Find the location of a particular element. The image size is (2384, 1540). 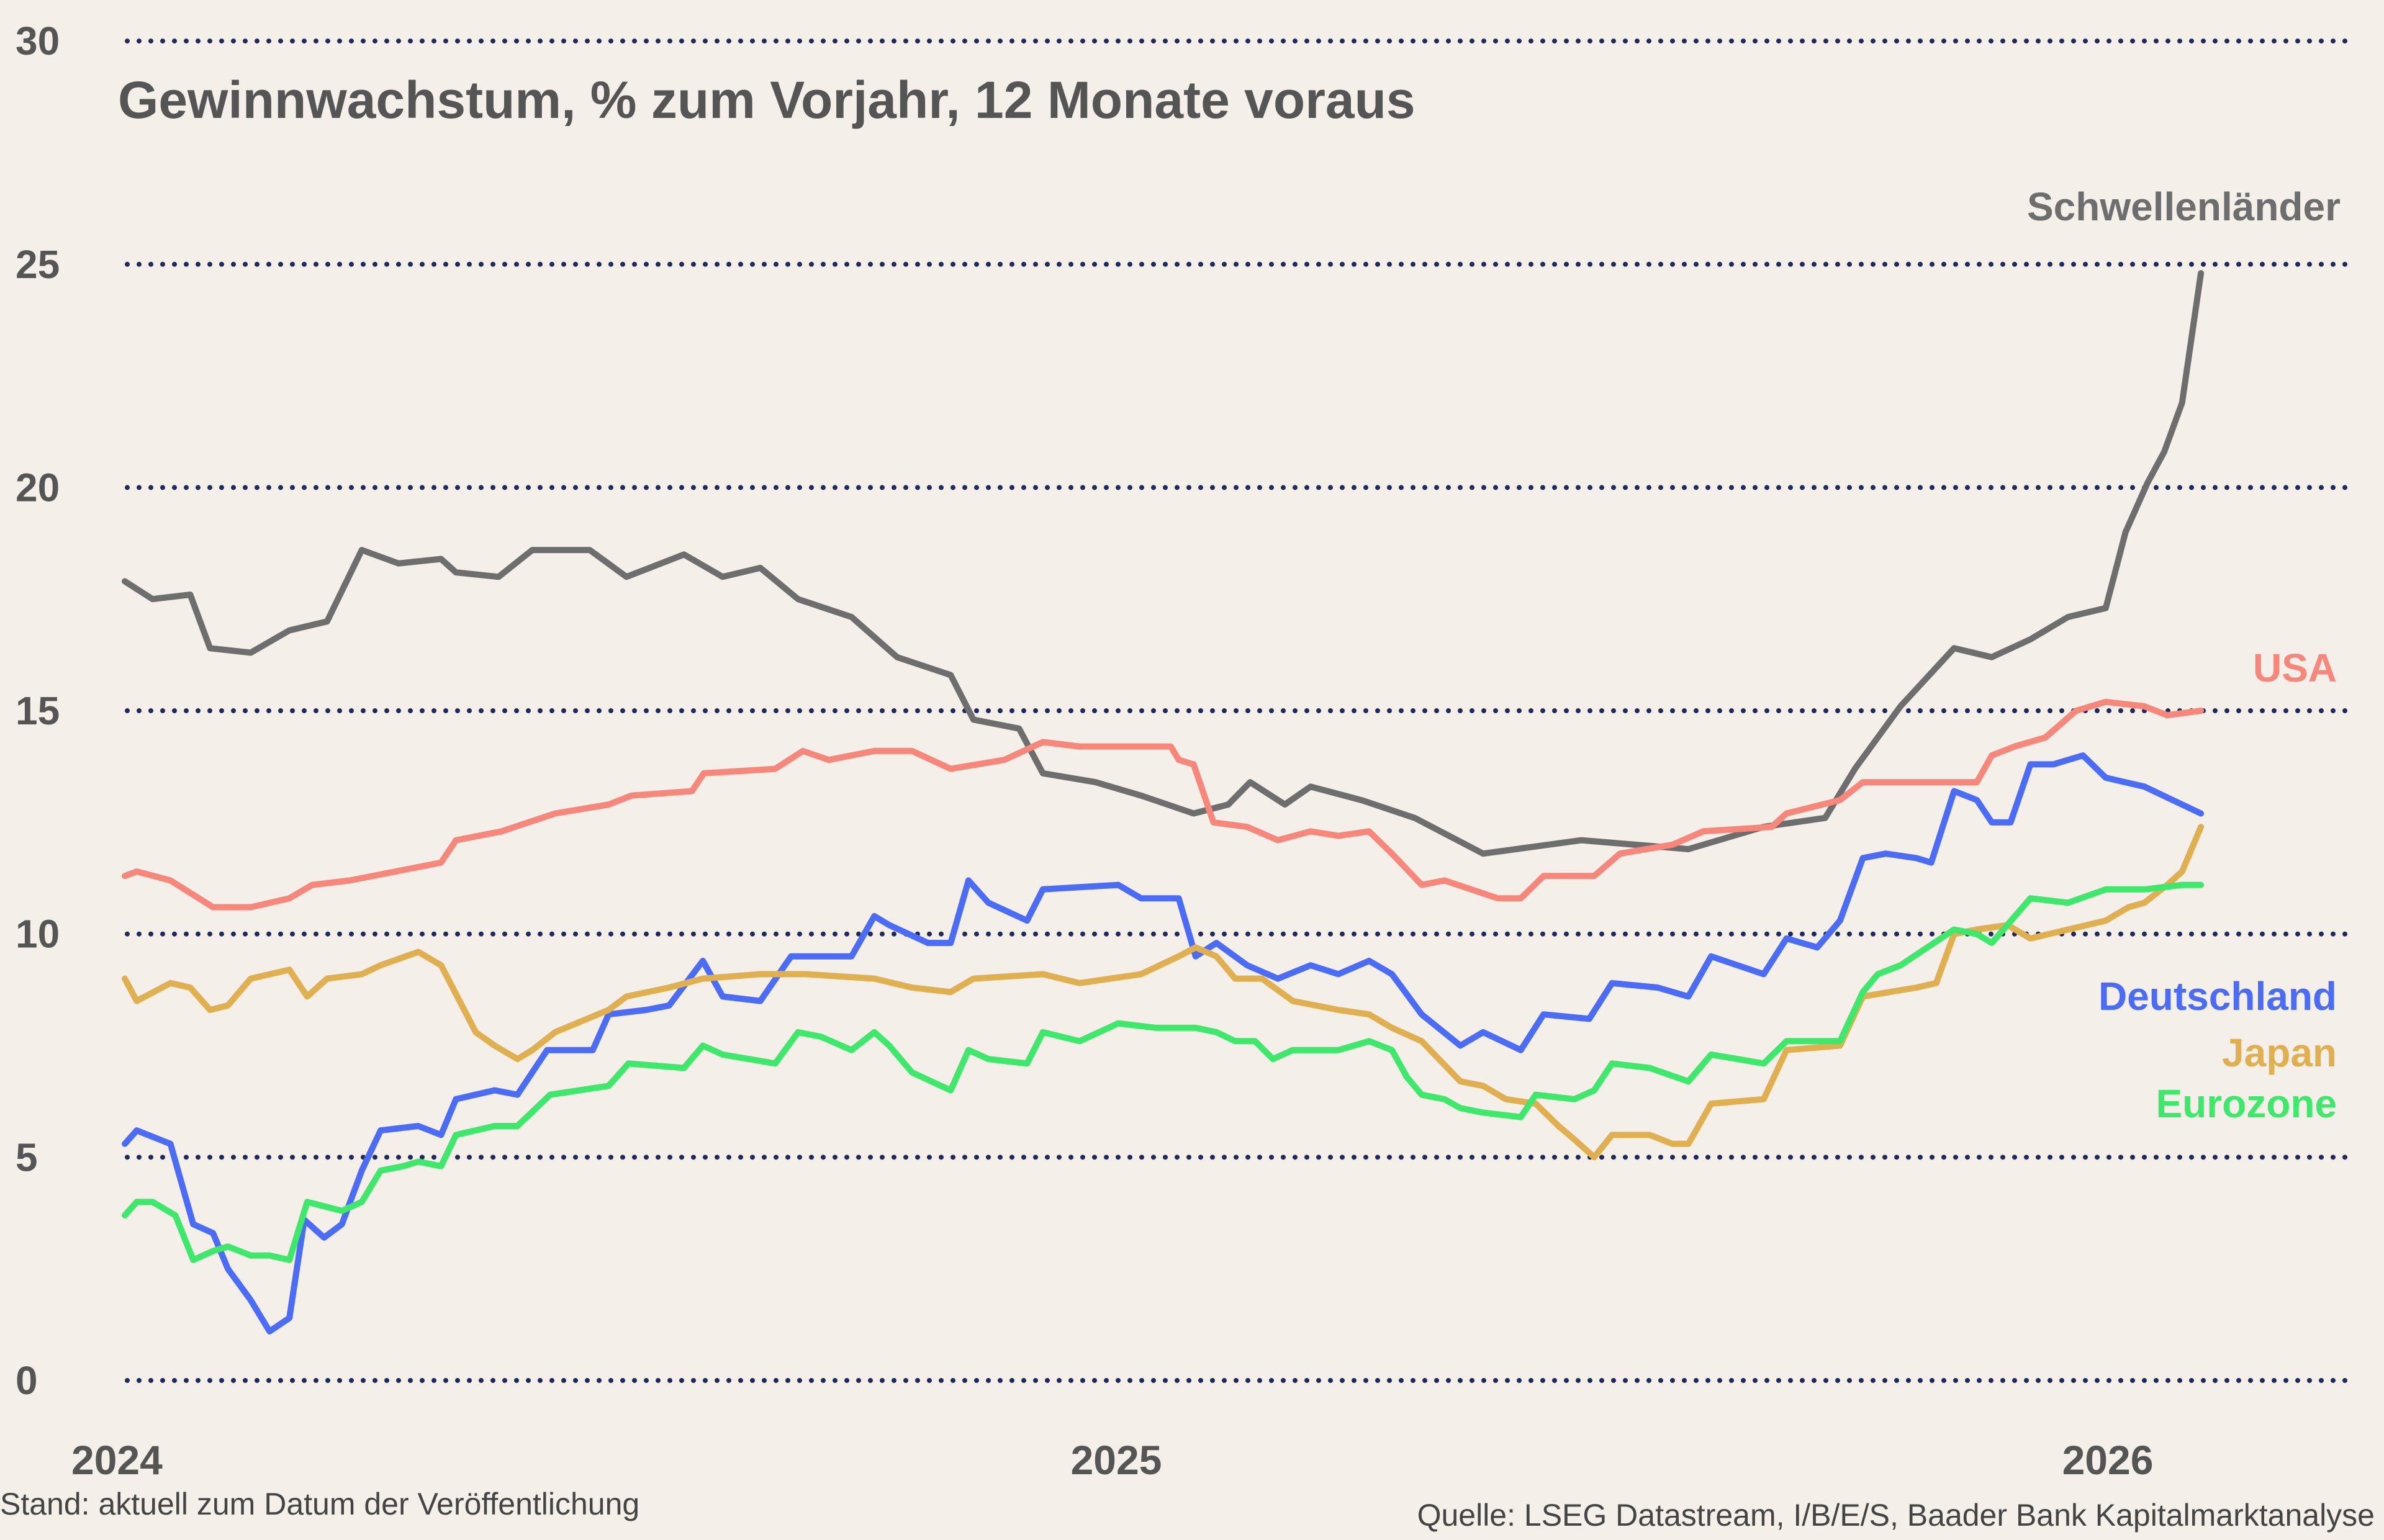

y-tick-label: 0 is located at coordinates (27, 1380).